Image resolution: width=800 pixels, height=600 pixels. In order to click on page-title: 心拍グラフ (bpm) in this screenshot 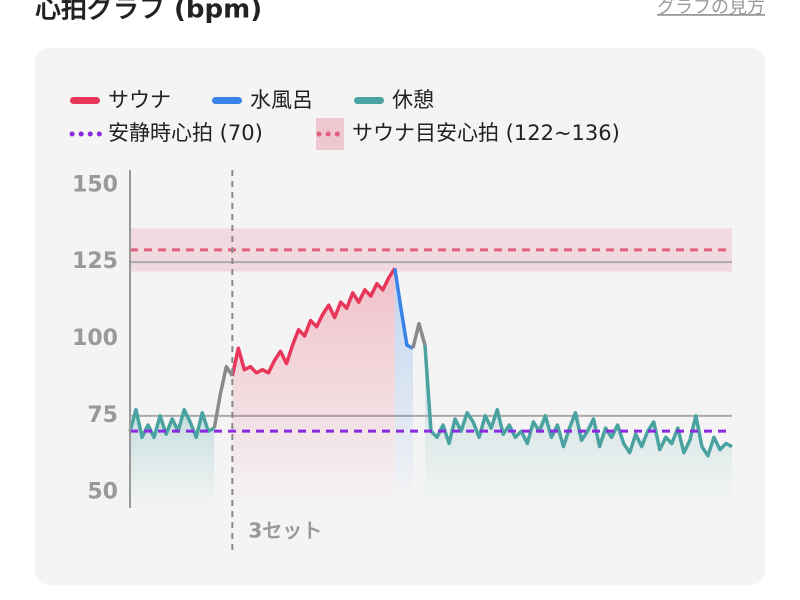, I will do `click(148, 12)`.